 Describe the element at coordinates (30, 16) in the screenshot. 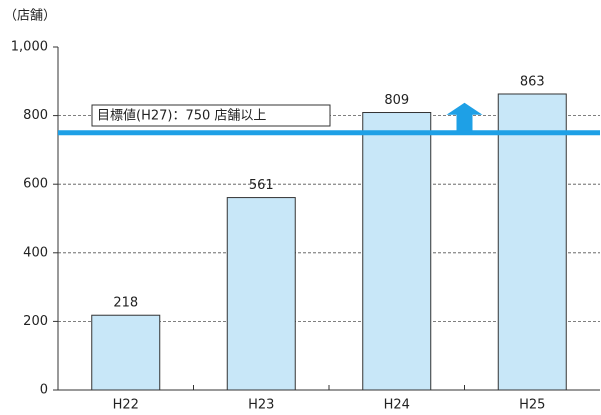

I see `y-axis-label: （店舗）` at that location.